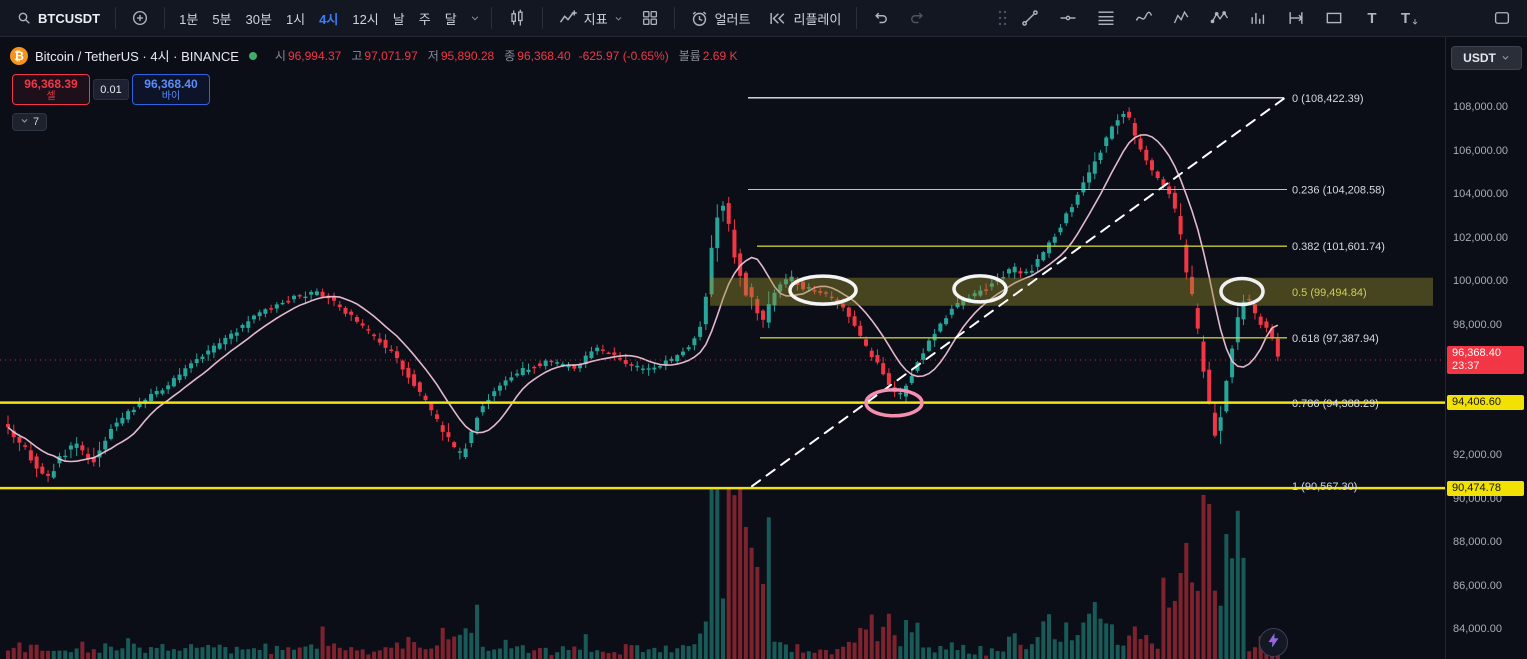  I want to click on chart-style-button, so click(517, 18).